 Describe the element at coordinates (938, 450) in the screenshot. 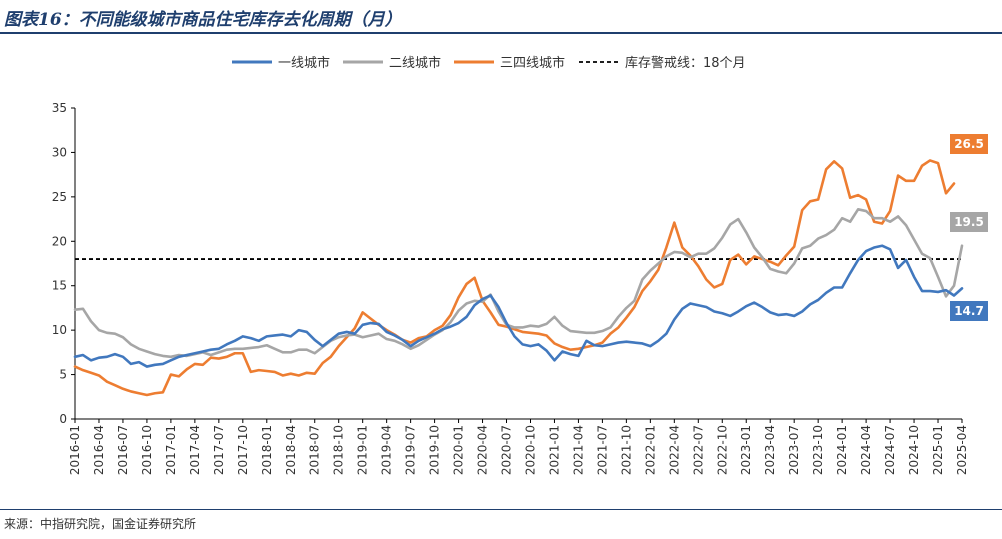

I see `x-tick-label: 2025-01` at that location.